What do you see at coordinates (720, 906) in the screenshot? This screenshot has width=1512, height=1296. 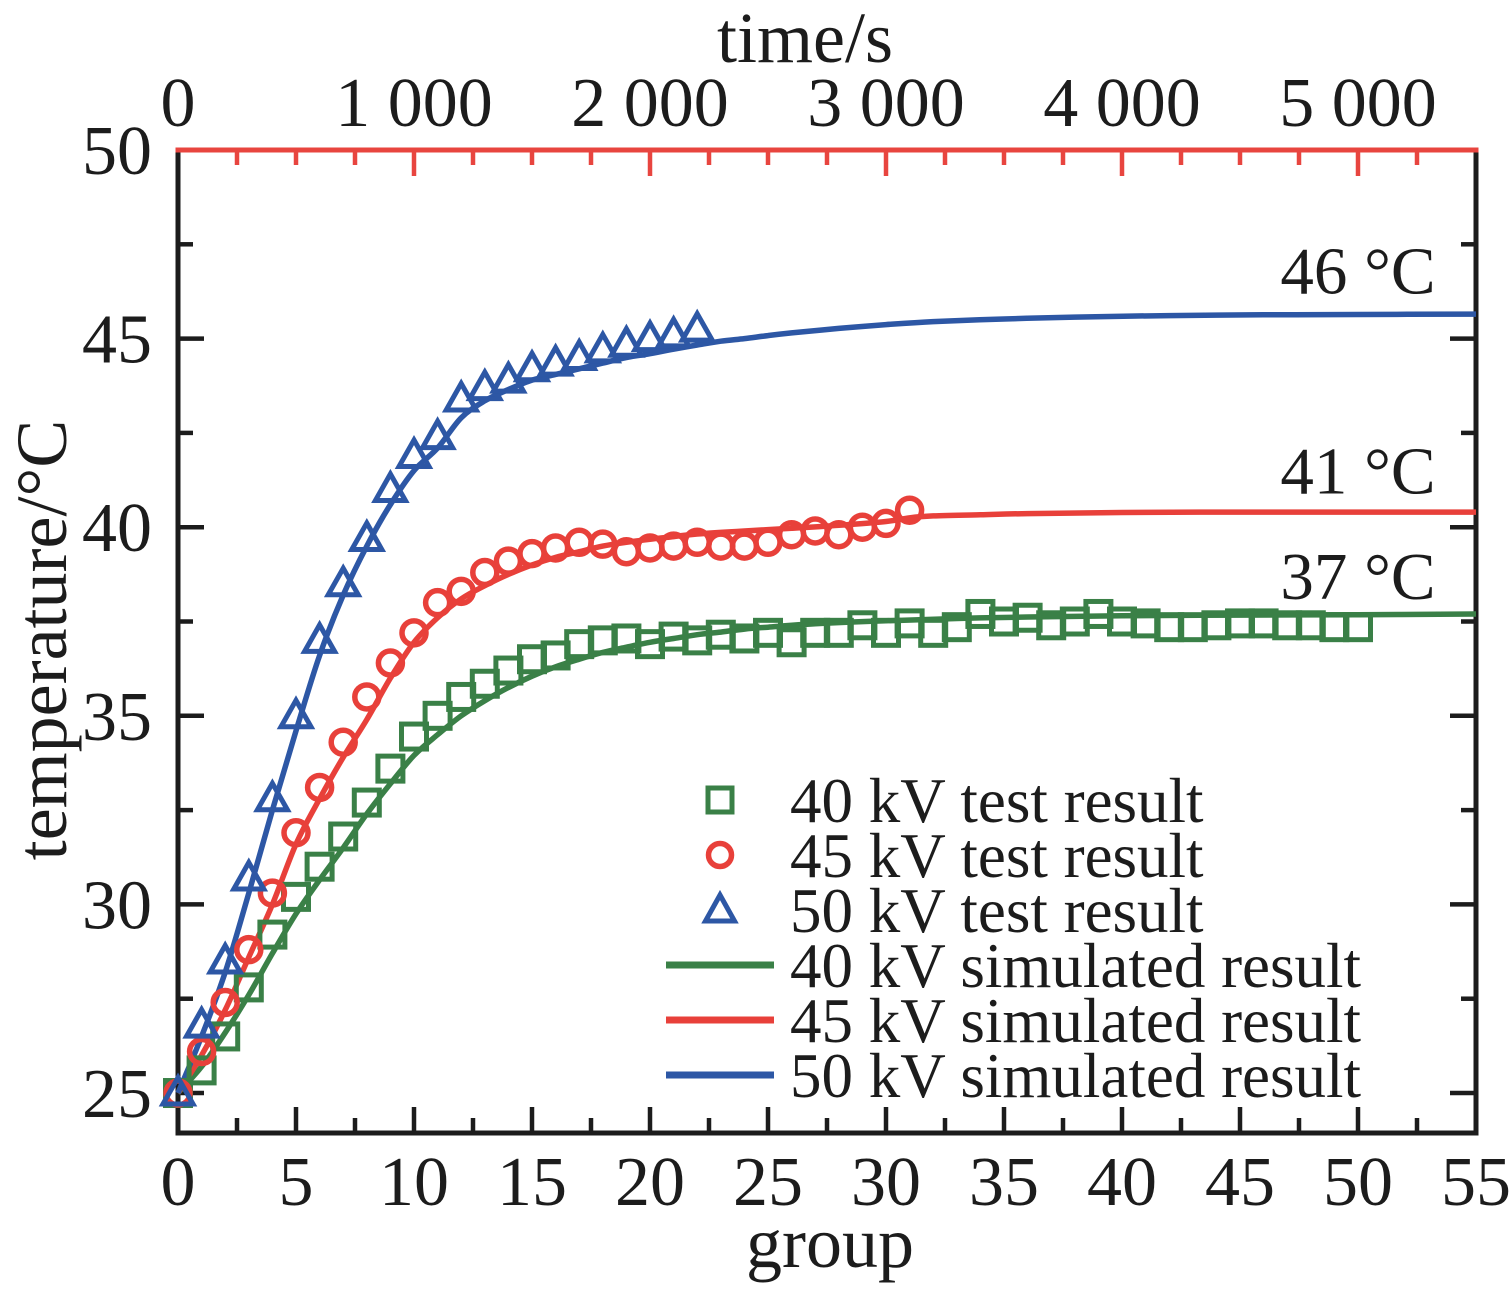 I see `legend-triangle-marker-icon` at bounding box center [720, 906].